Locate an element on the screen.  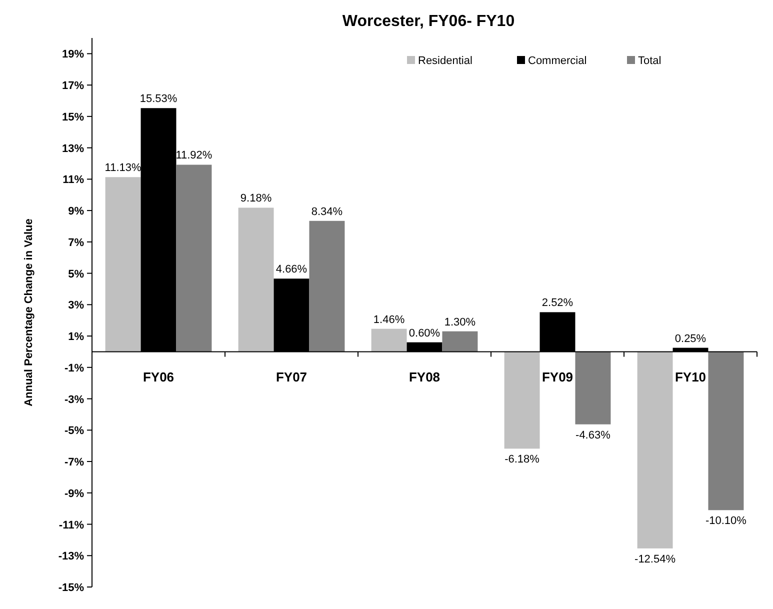
legend-label: Total is located at coordinates (650, 61).